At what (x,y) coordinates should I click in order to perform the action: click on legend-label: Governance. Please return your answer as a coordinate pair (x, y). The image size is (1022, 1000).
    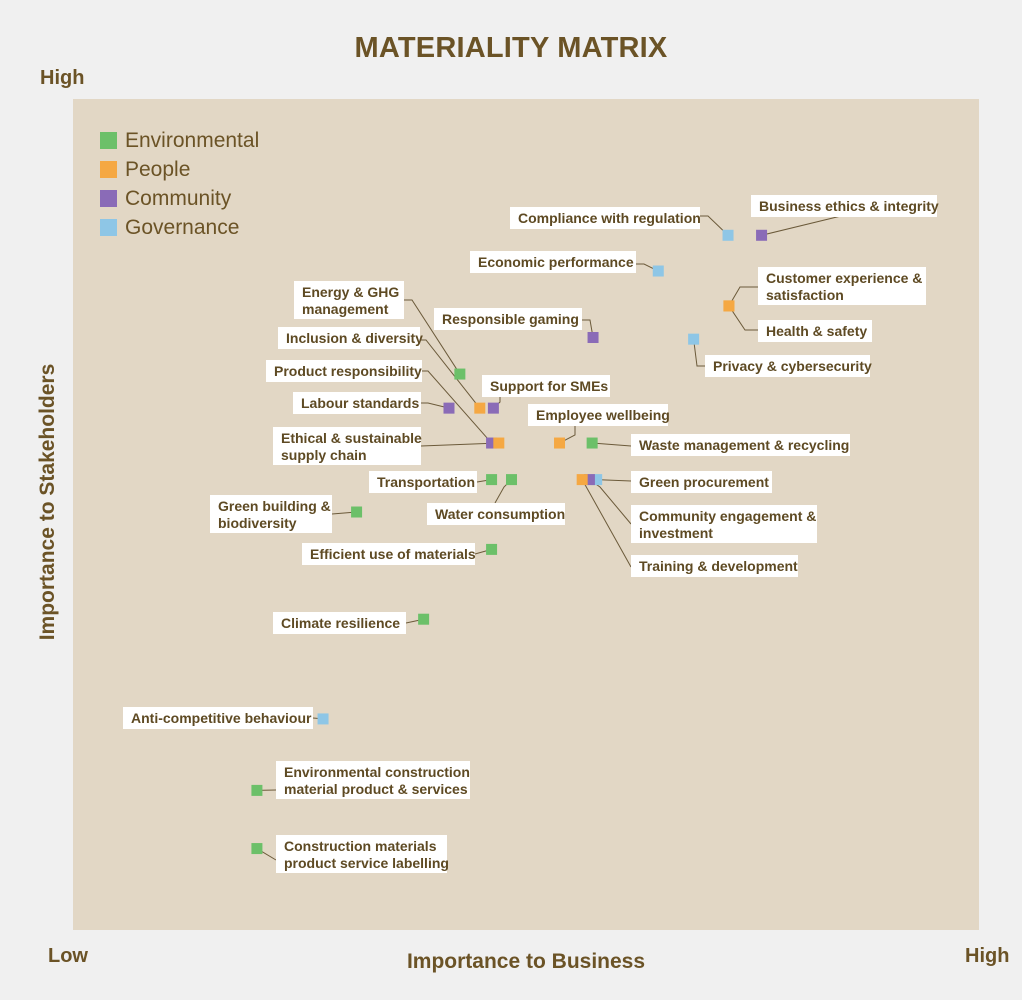
    Looking at the image, I should click on (182, 227).